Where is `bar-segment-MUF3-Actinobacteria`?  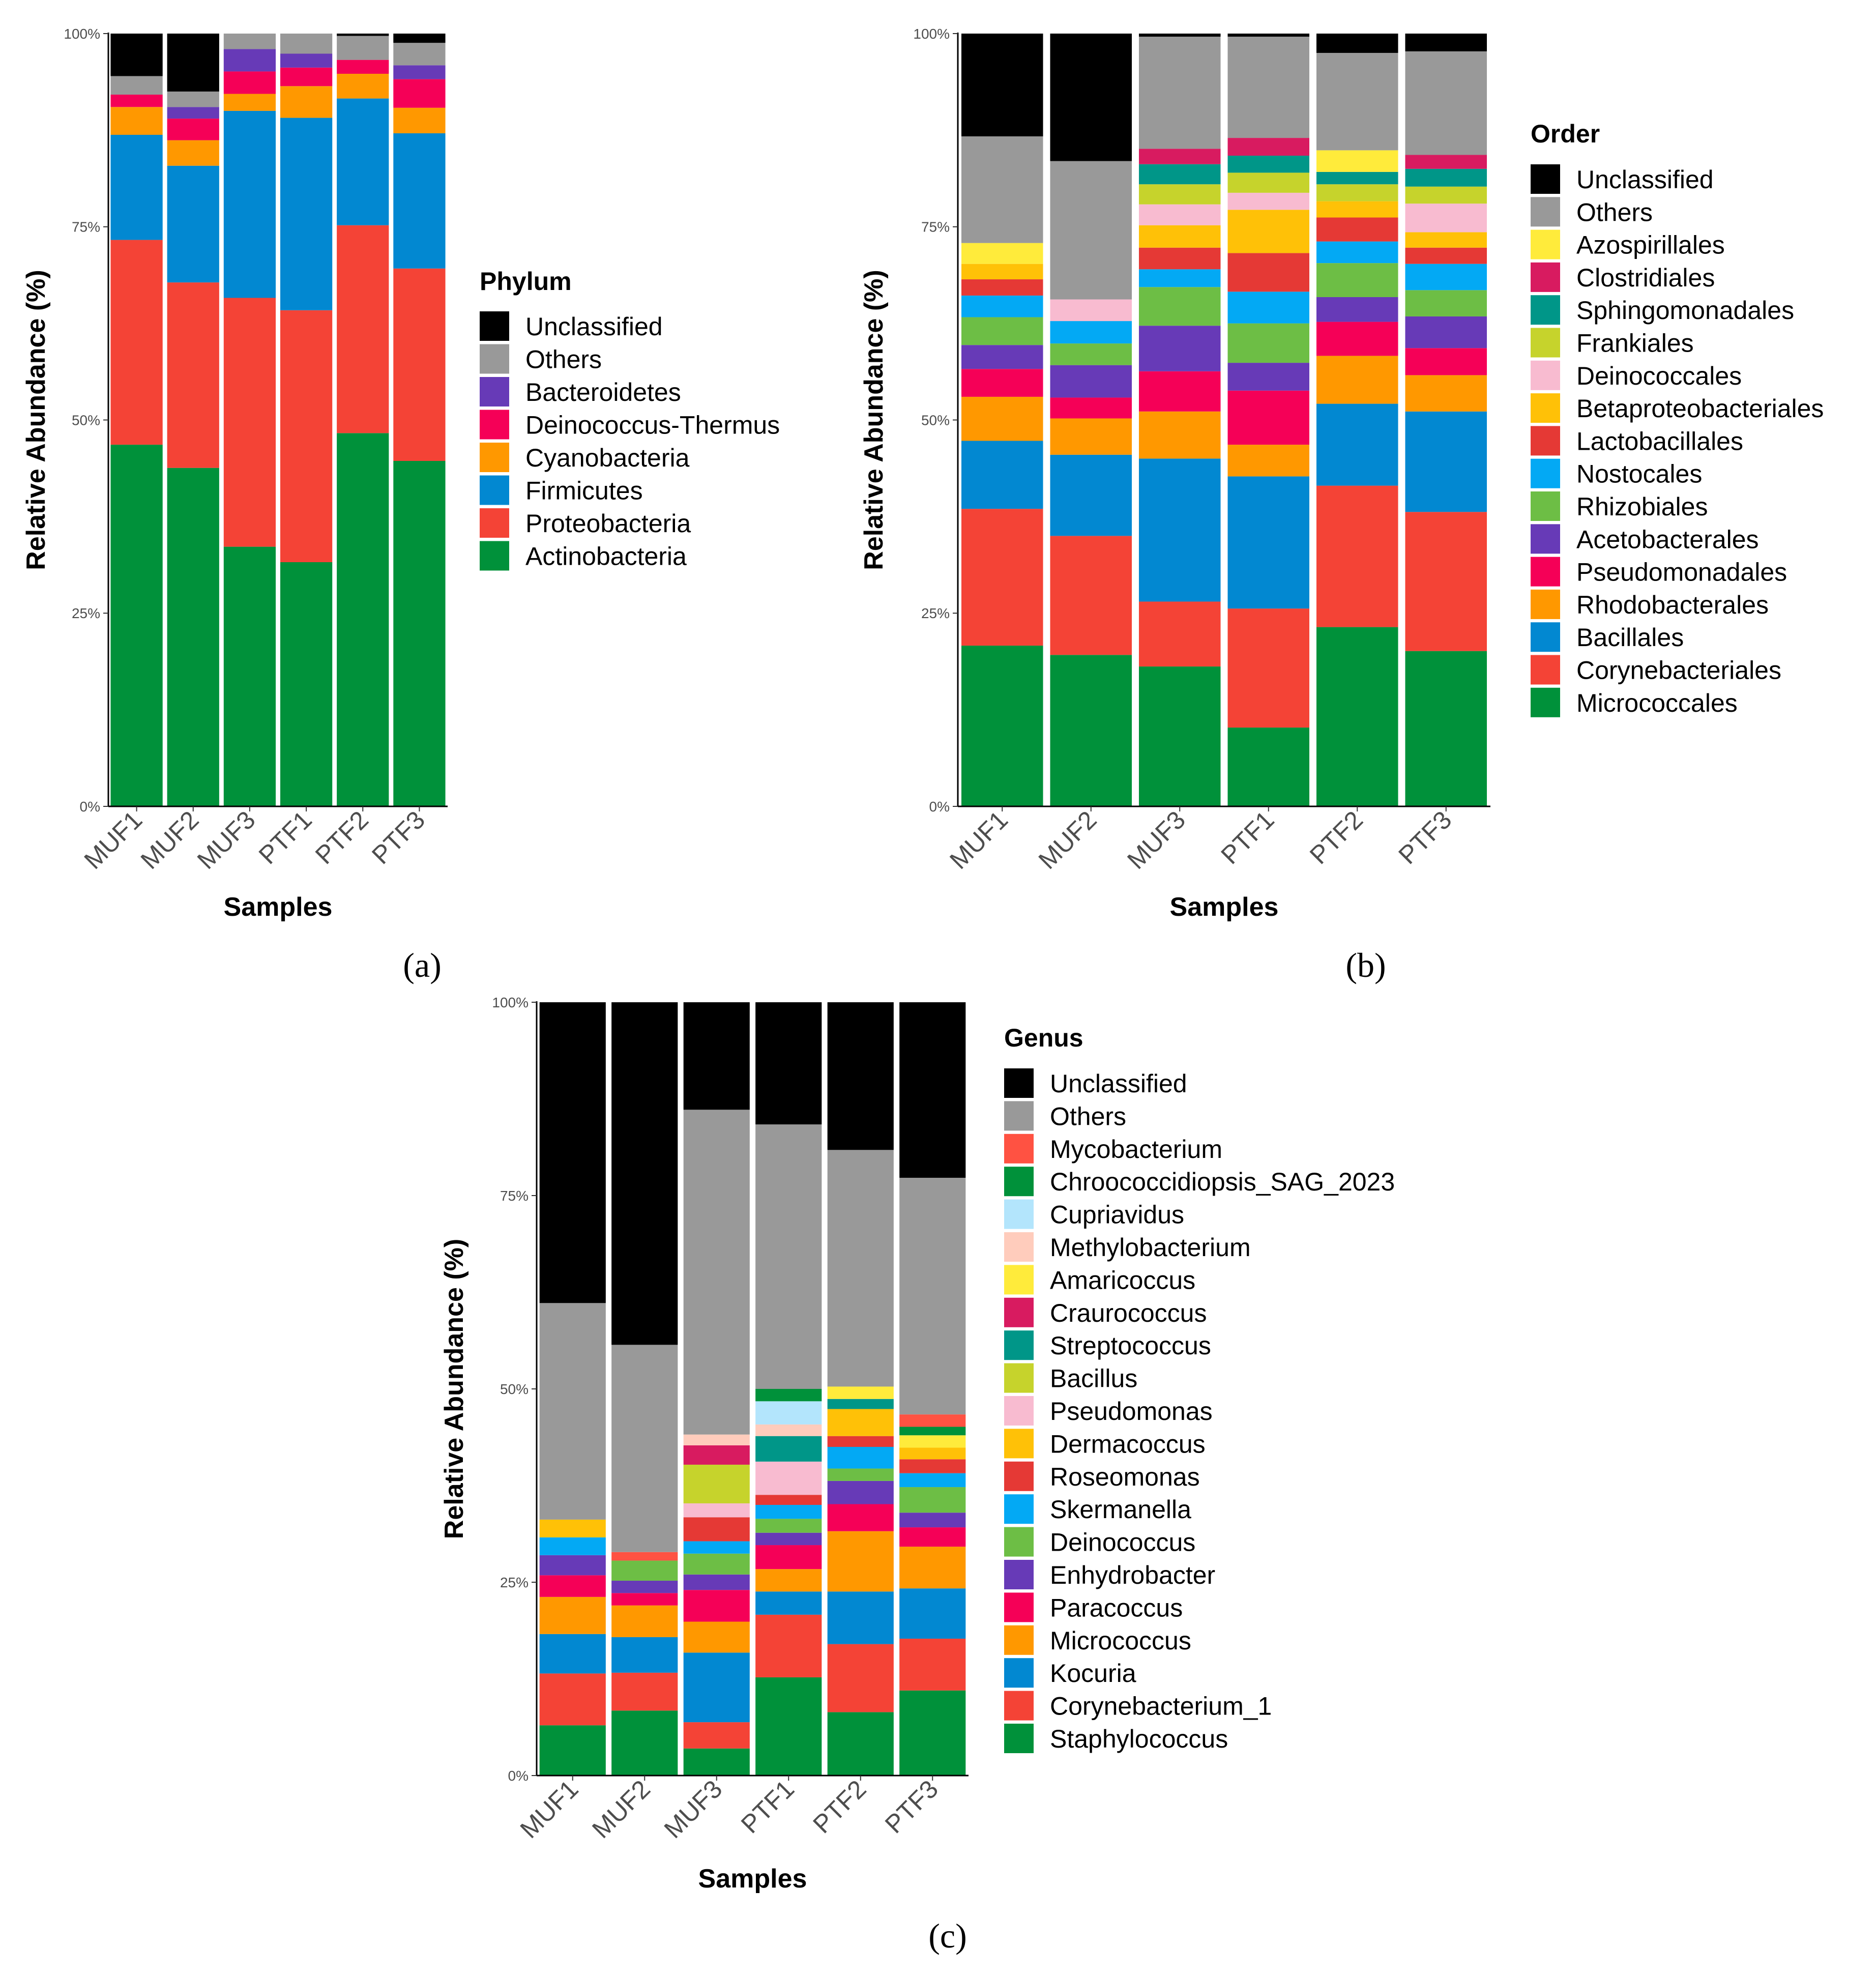
bar-segment-MUF3-Actinobacteria is located at coordinates (249, 676).